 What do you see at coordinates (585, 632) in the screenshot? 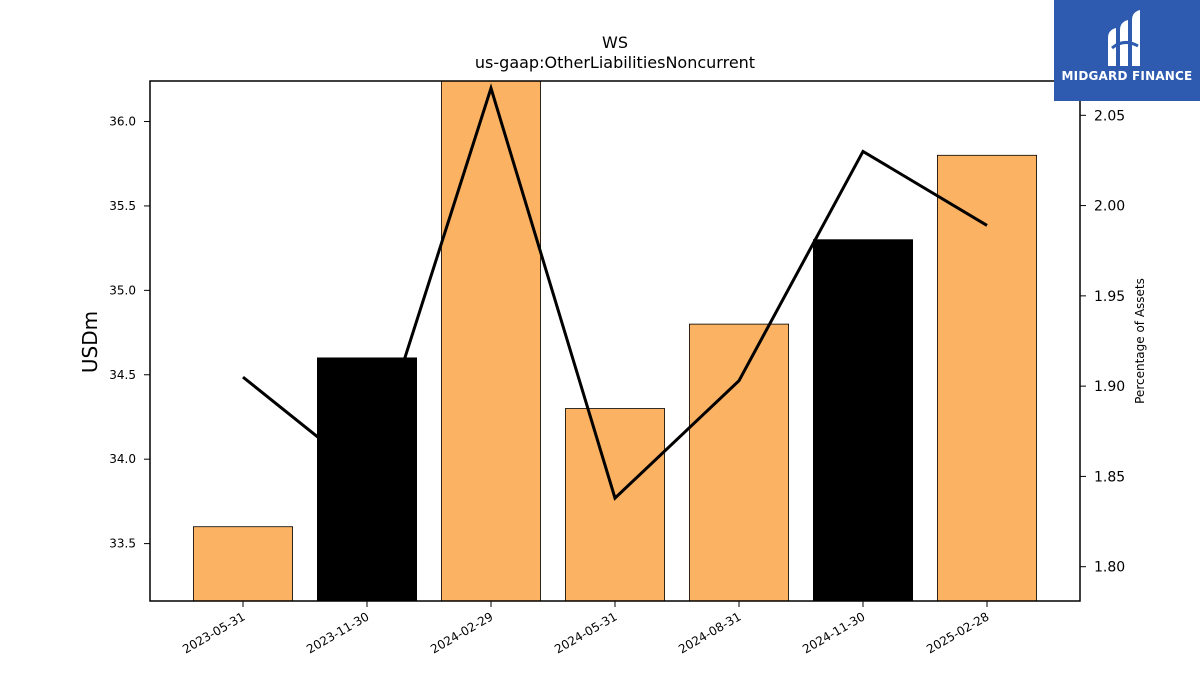
I see `x-tick-label: 2024-05-31` at bounding box center [585, 632].